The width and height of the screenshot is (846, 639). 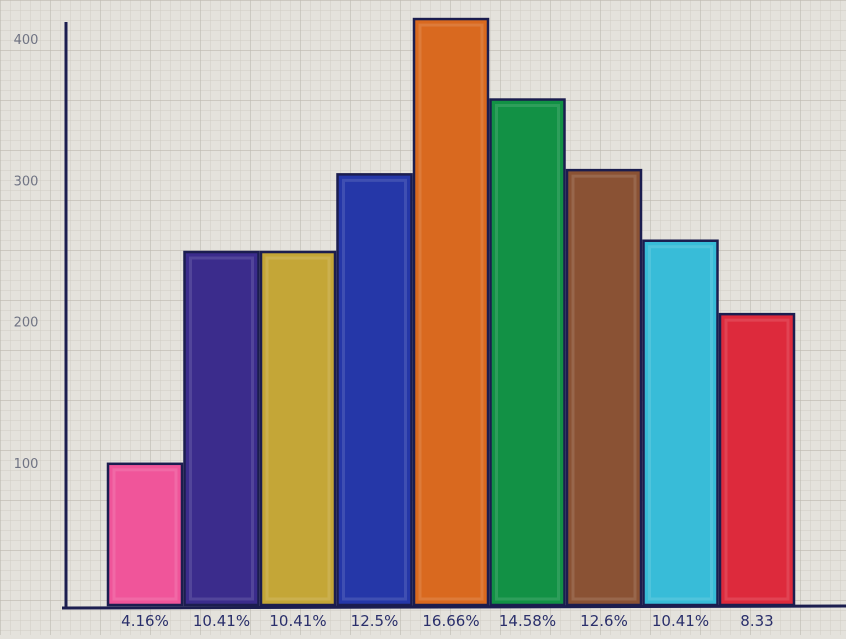 I want to click on x-tick-label-3: 10.41%, so click(x=297, y=621).